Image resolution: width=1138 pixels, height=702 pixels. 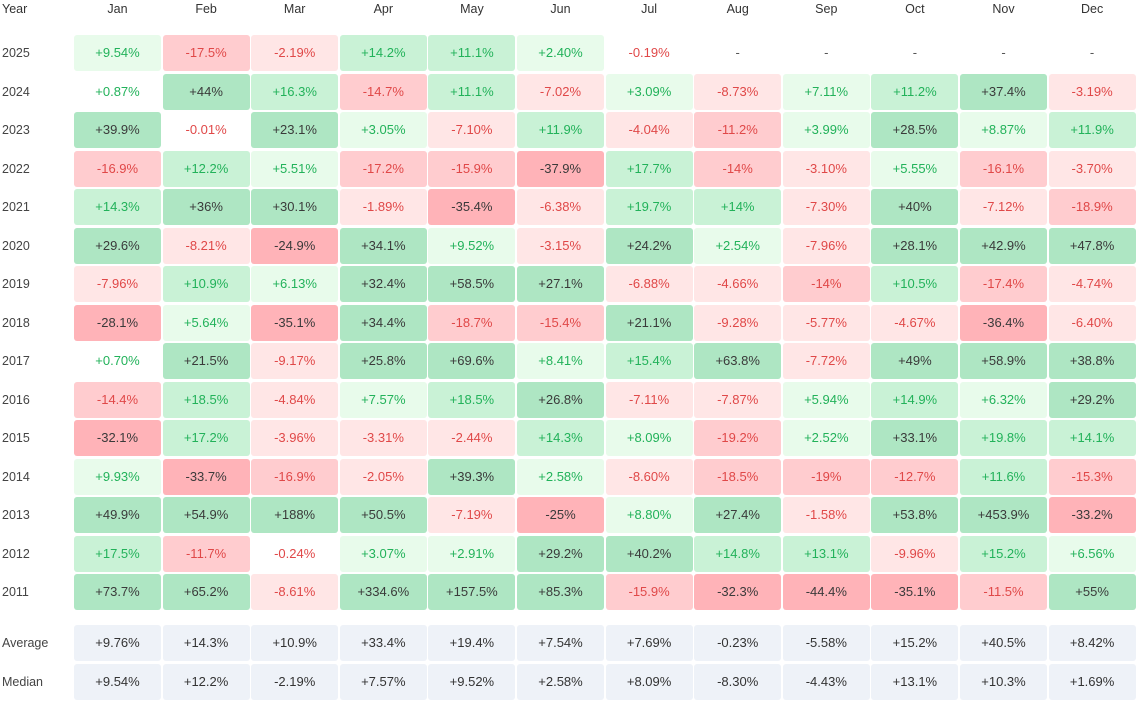 I want to click on return-cell-2025-feb: -17.5%, so click(x=206, y=53).